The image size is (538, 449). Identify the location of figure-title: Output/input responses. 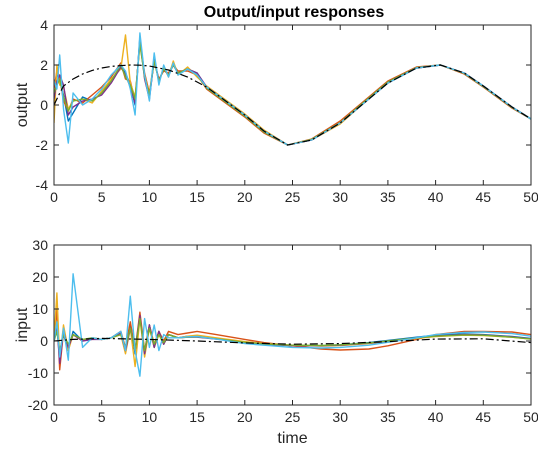
(294, 12).